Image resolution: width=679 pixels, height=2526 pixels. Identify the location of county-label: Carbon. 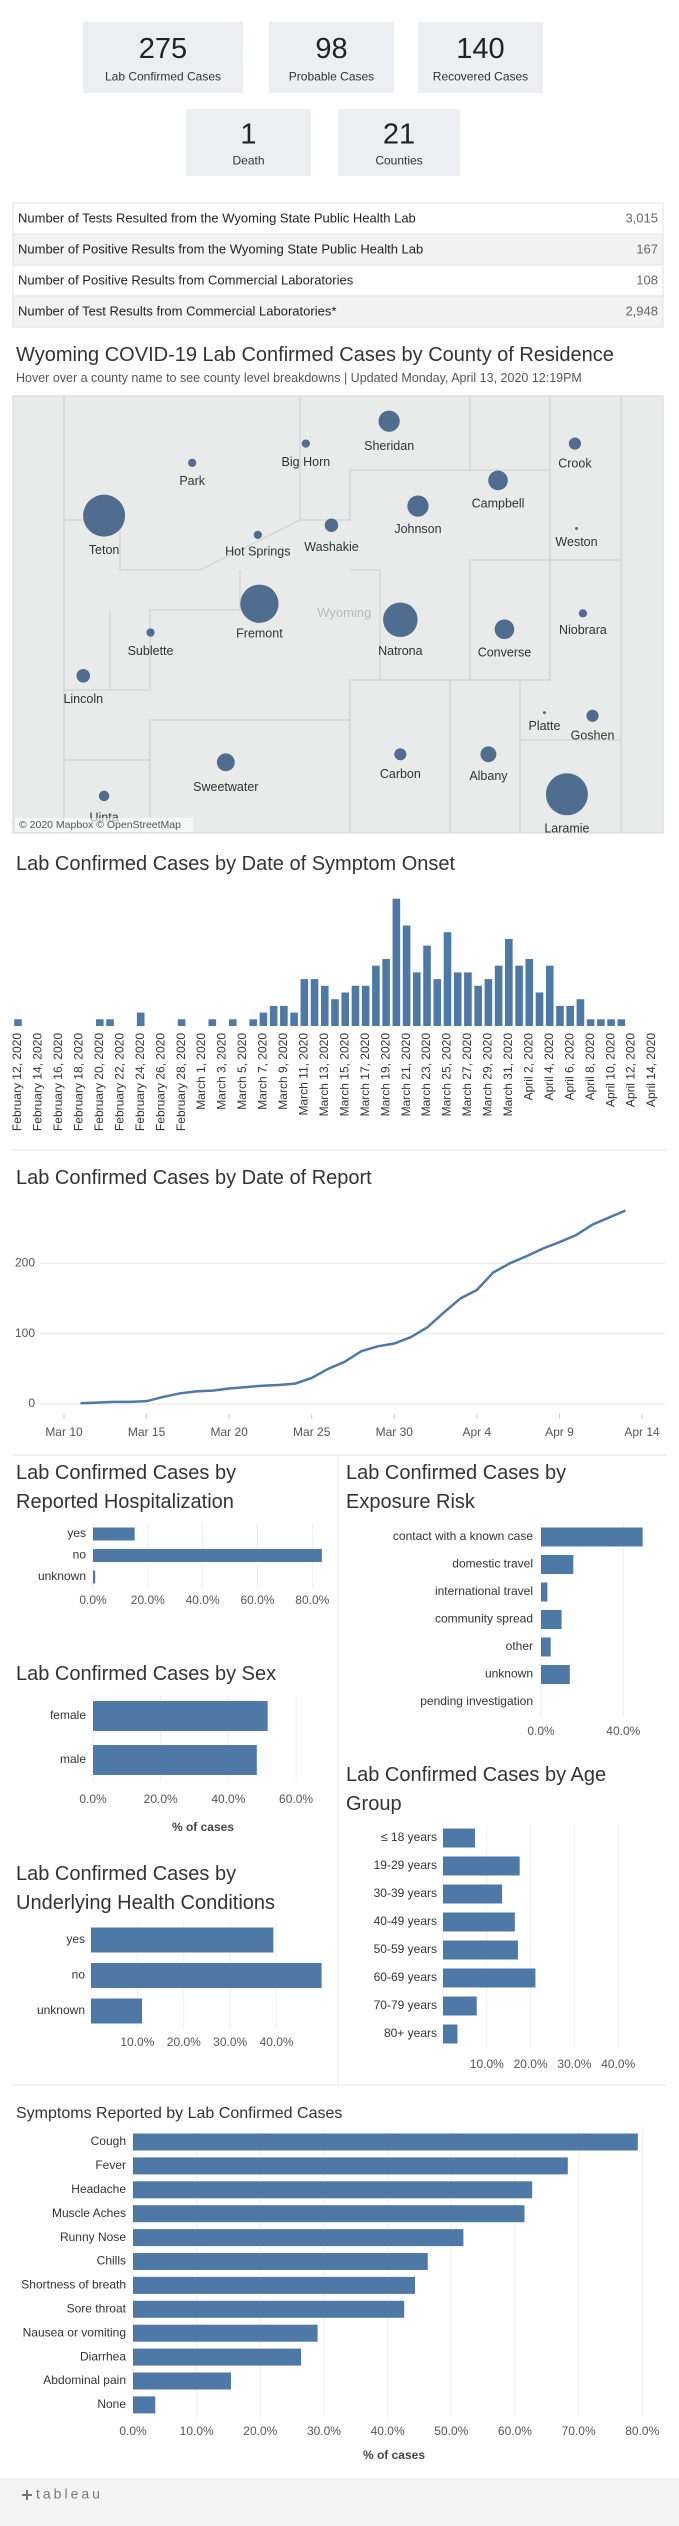
(400, 774).